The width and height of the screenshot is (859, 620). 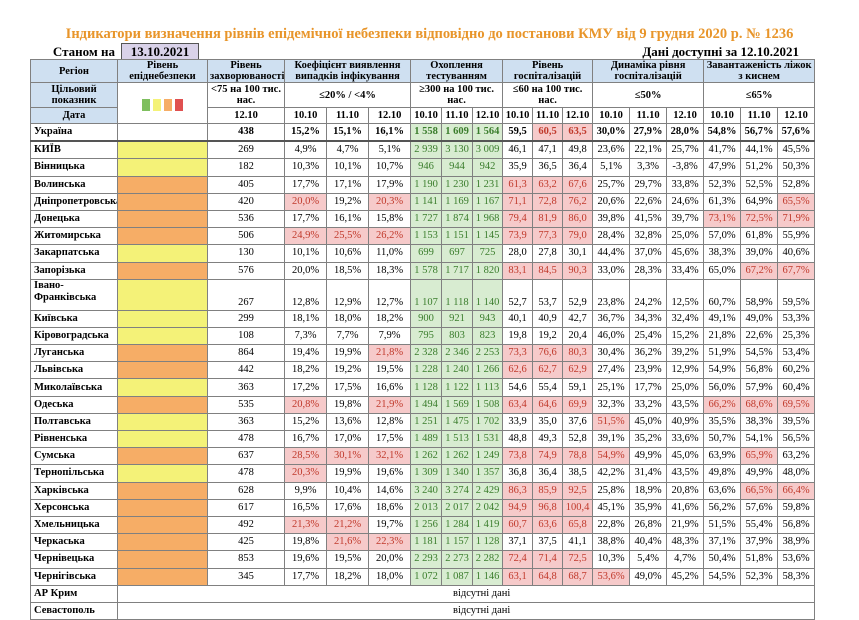 I want to click on hospitalization-value: 69,9, so click(x=578, y=404).